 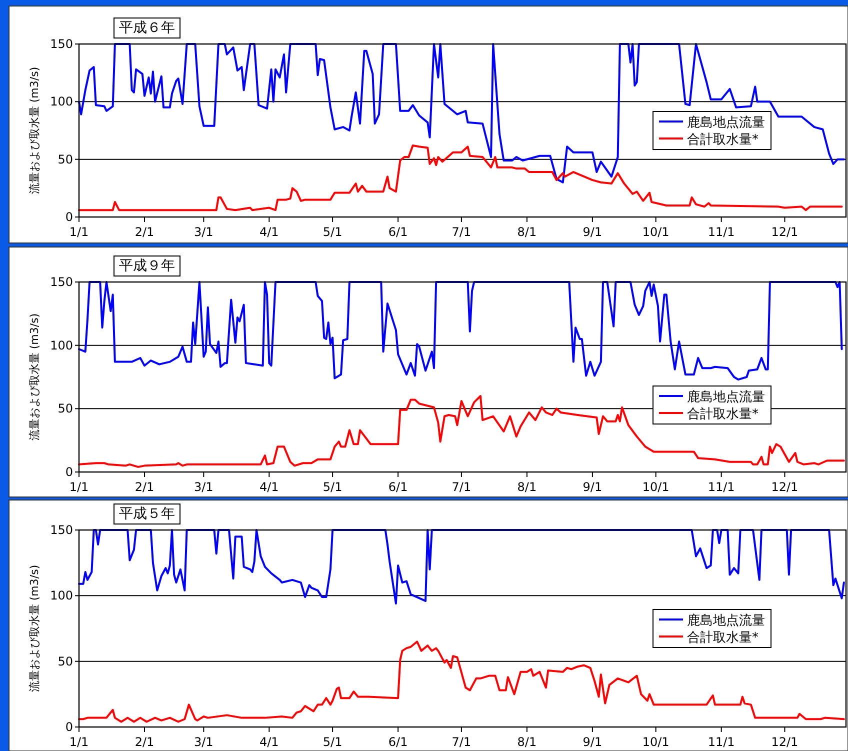 What do you see at coordinates (147, 28) in the screenshot?
I see `chart-title: 平成６年` at bounding box center [147, 28].